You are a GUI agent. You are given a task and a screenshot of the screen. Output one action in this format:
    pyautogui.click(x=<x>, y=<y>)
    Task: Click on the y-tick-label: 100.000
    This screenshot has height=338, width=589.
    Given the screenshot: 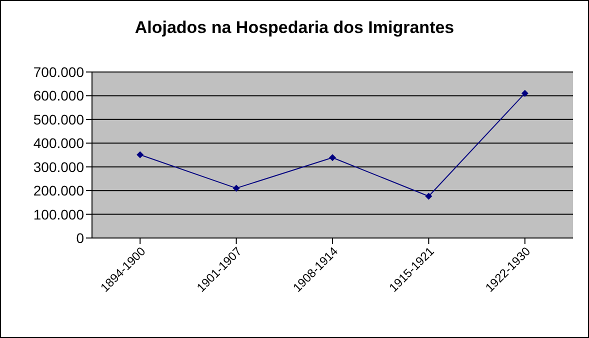 What is the action you would take?
    pyautogui.click(x=58, y=214)
    